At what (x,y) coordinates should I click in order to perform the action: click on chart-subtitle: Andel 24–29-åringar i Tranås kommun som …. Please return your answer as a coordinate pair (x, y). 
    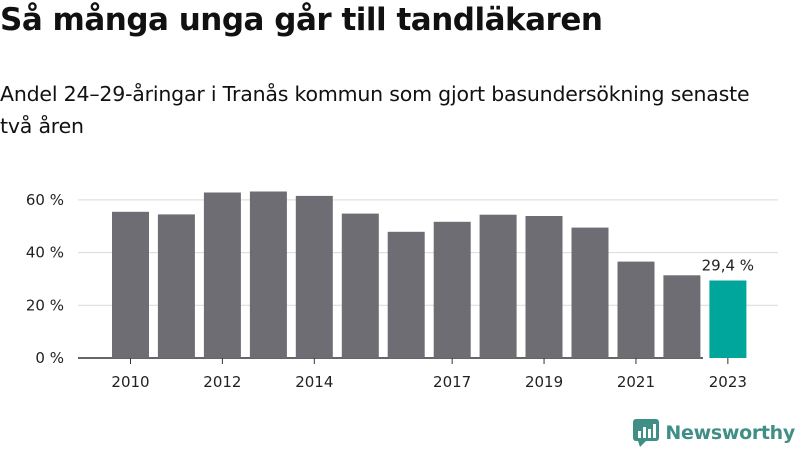
    Looking at the image, I should click on (375, 110).